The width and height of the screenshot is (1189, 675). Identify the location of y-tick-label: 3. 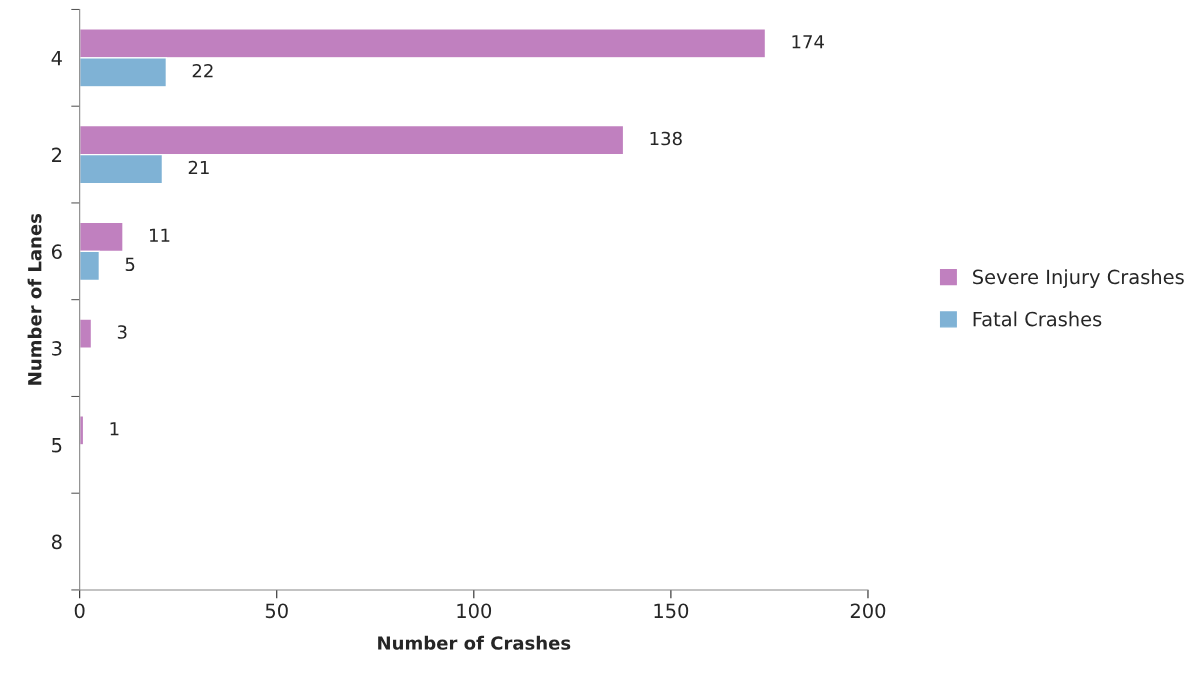
(57, 348).